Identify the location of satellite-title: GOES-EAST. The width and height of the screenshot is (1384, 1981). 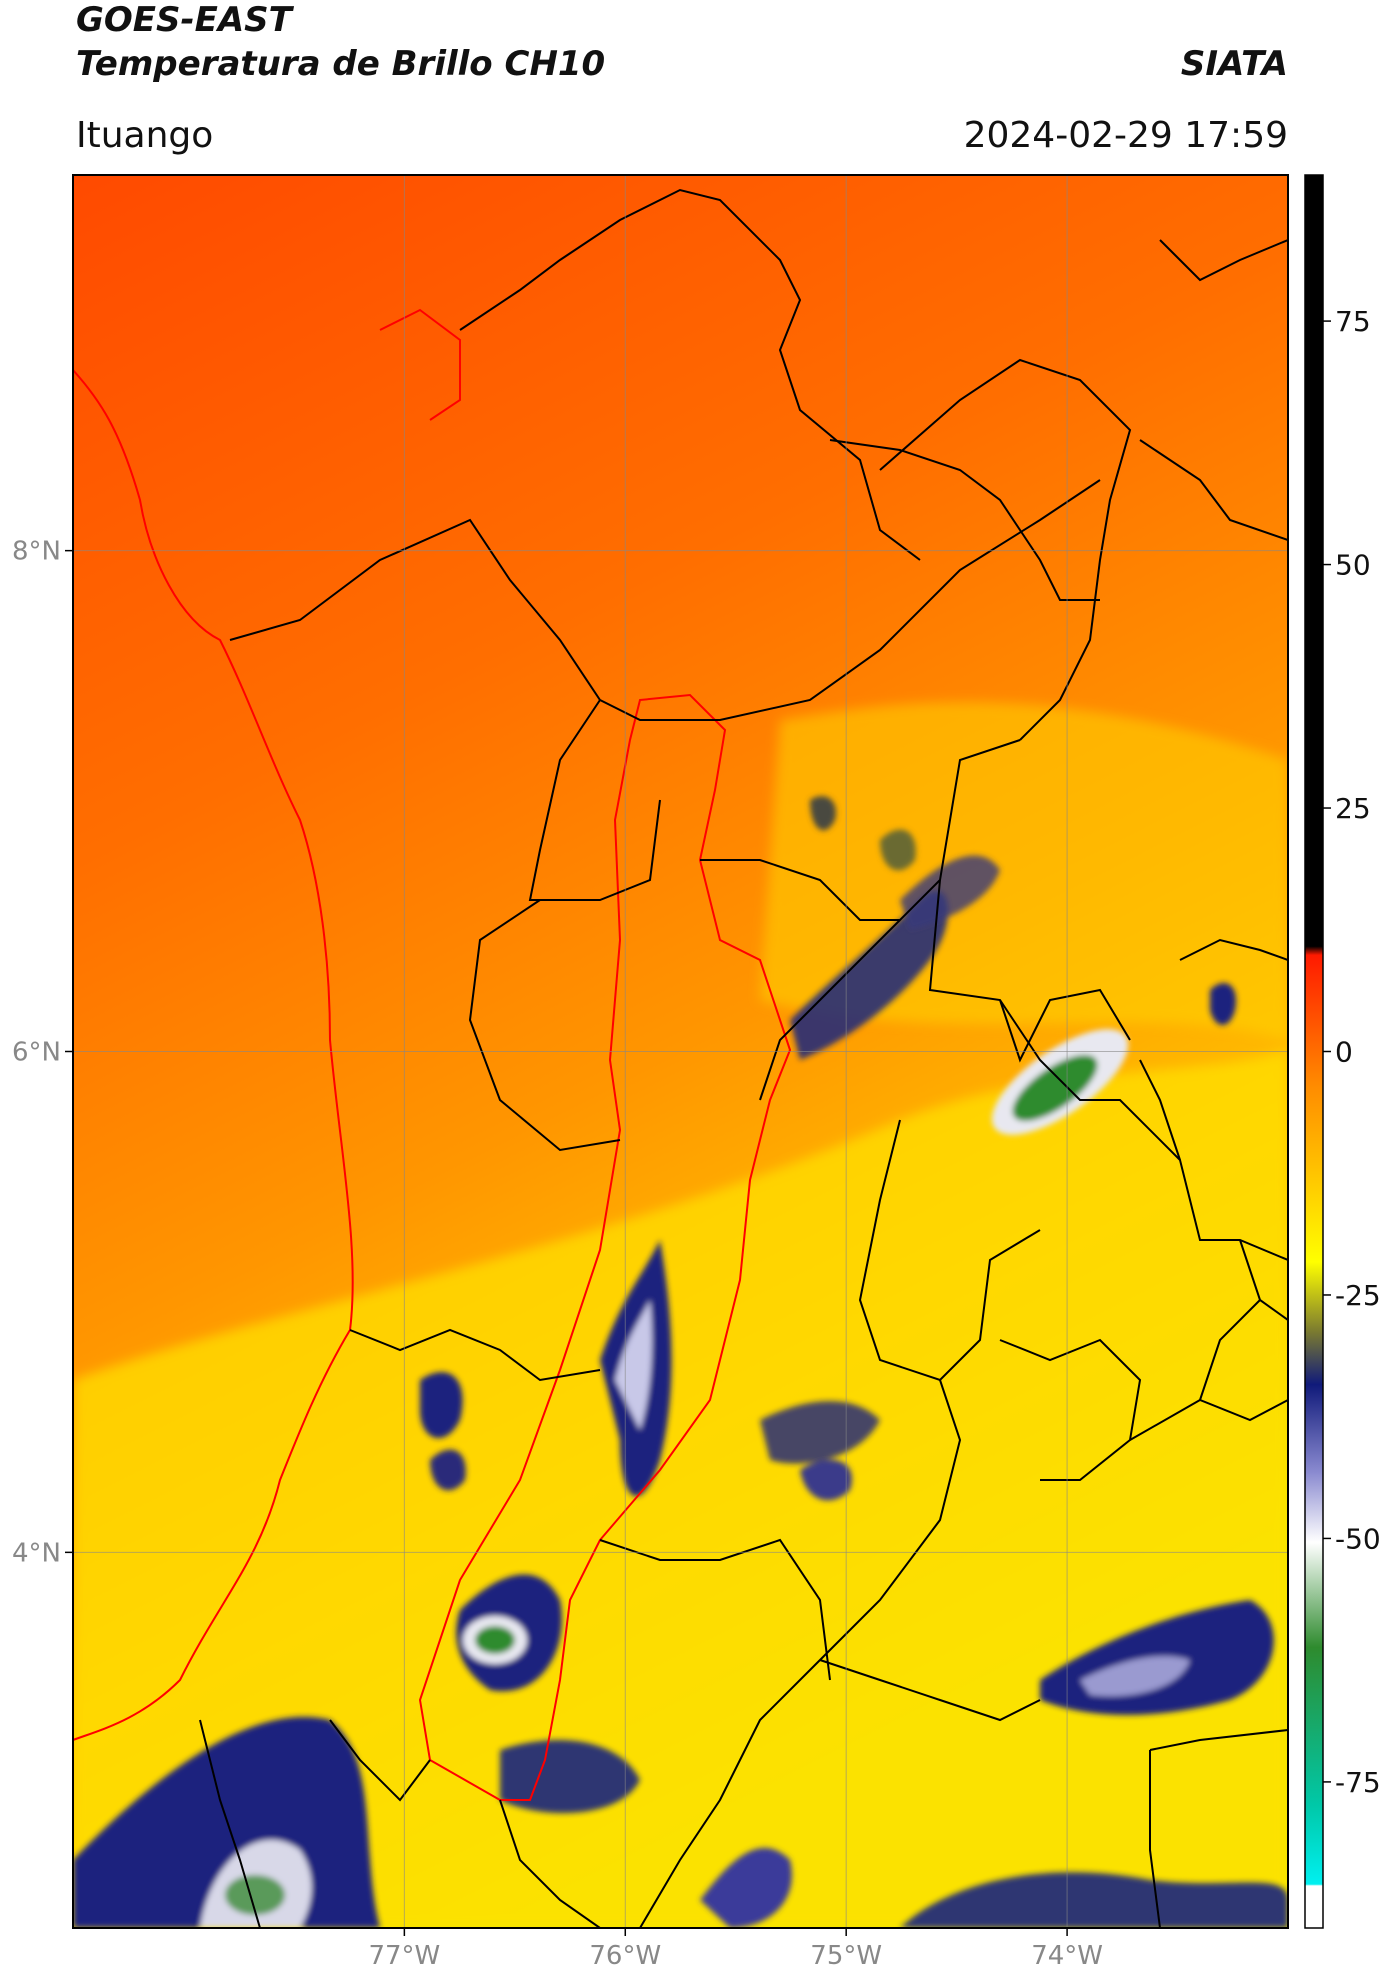
(184, 20).